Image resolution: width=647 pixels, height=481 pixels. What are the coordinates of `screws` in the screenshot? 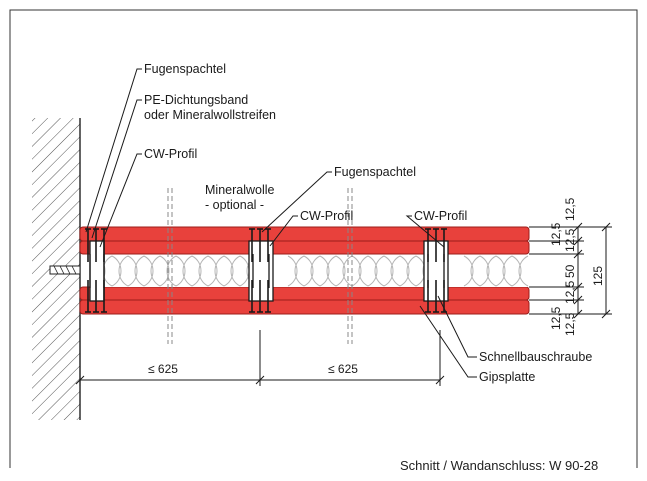 It's located at (266, 270).